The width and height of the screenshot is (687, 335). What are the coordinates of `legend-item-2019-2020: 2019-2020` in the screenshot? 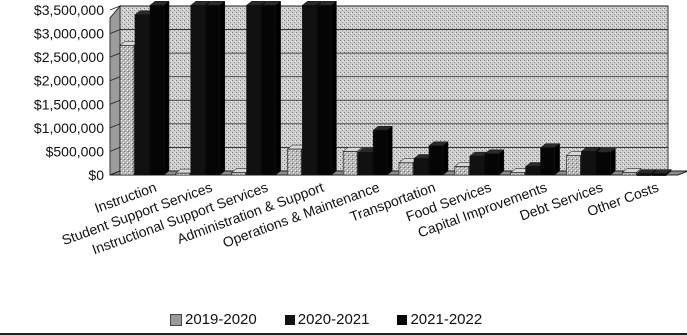 It's located at (213, 319).